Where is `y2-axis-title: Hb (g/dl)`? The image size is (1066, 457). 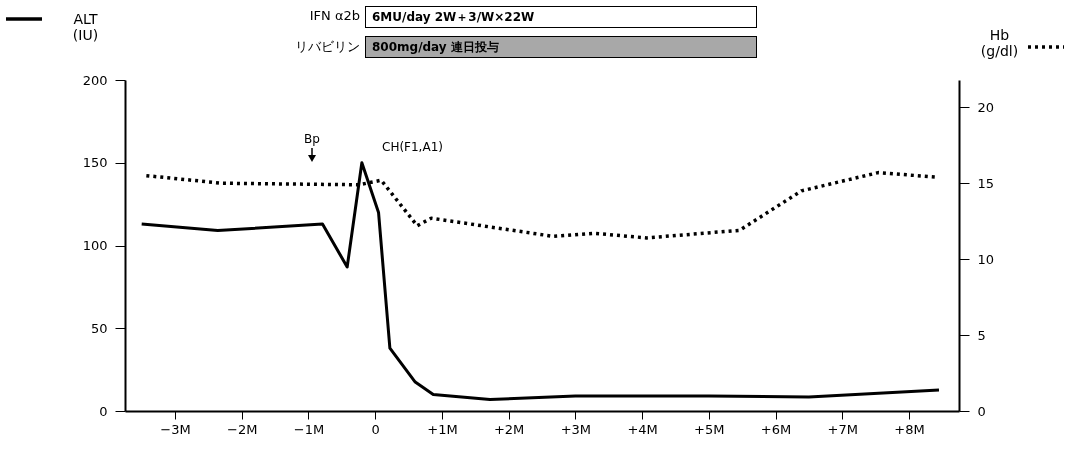 y2-axis-title: Hb (g/dl) is located at coordinates (999, 42).